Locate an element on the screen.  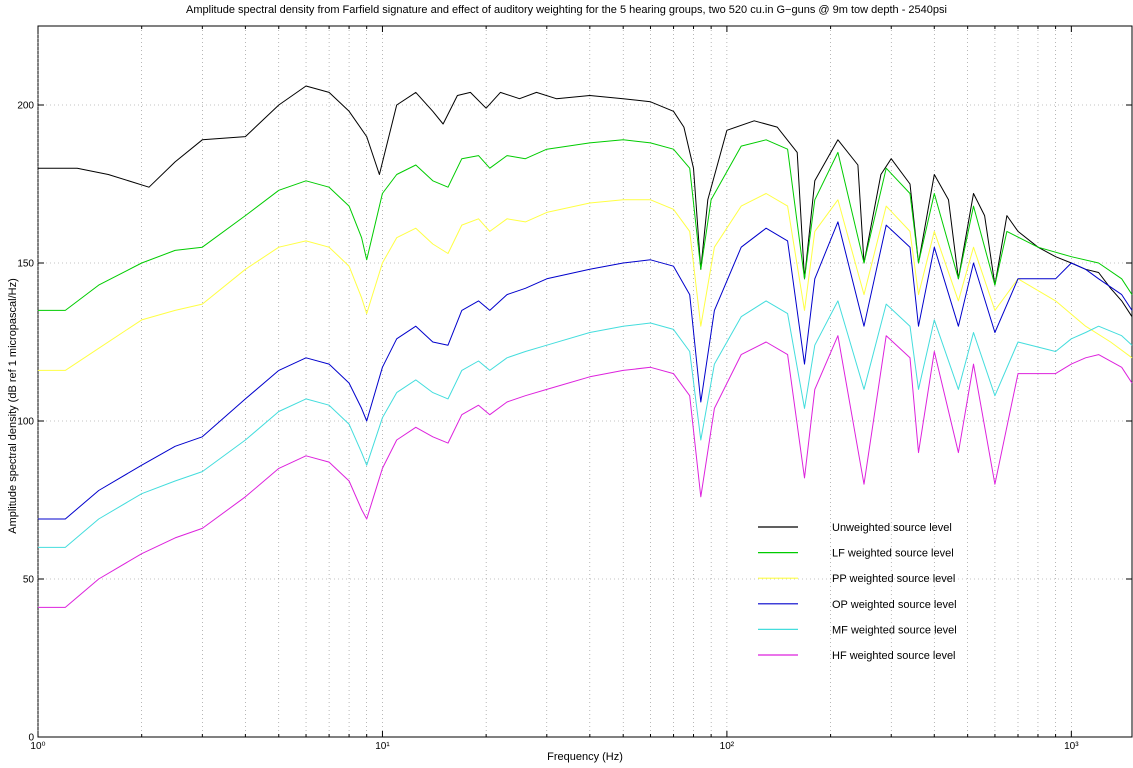
x-tick-label: 10² is located at coordinates (727, 746).